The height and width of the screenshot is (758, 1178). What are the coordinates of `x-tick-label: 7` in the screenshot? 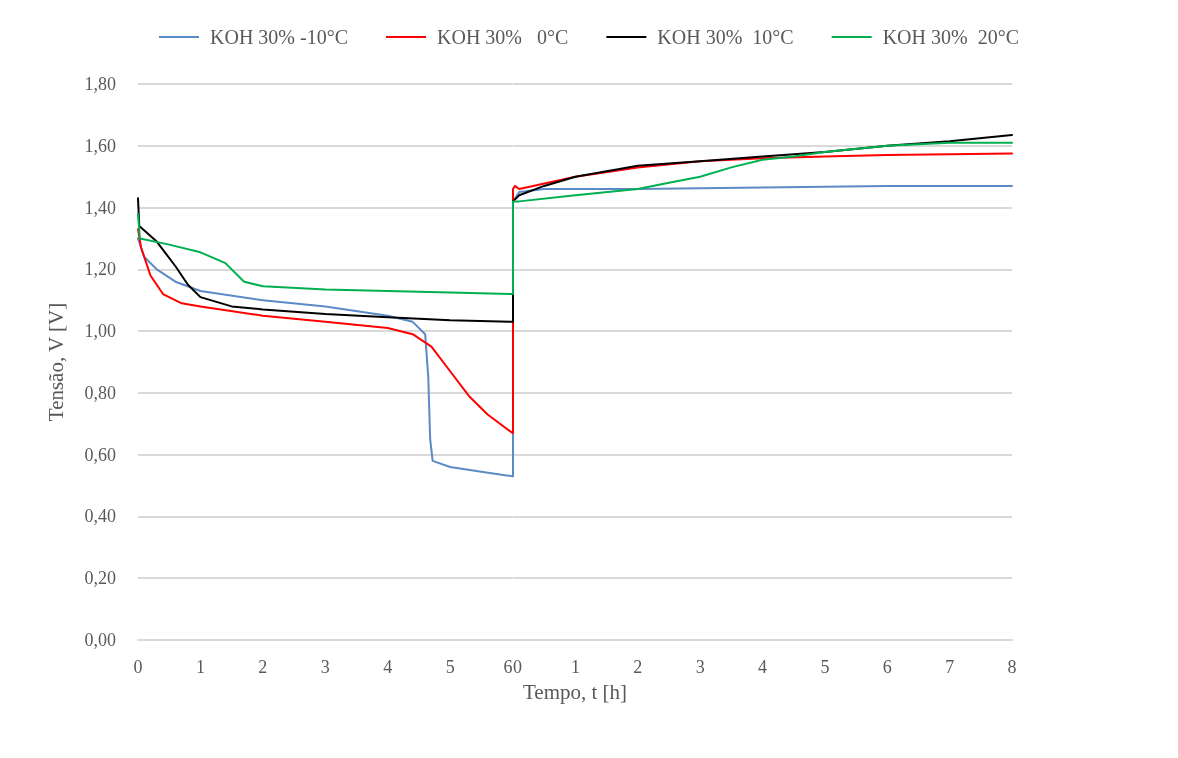 It's located at (949, 667).